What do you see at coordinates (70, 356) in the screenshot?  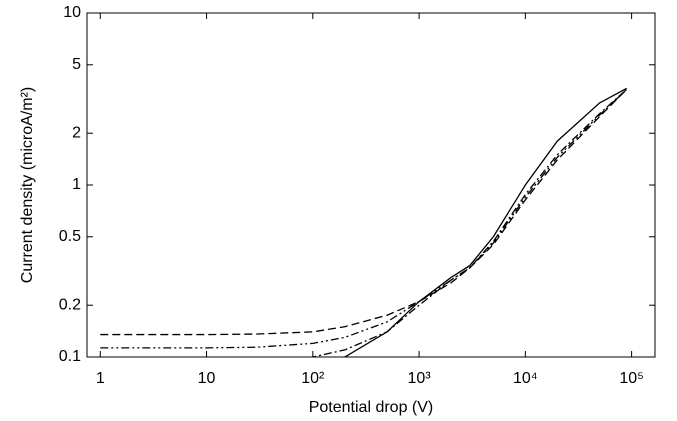 I see `y-tick-label: 0.1` at bounding box center [70, 356].